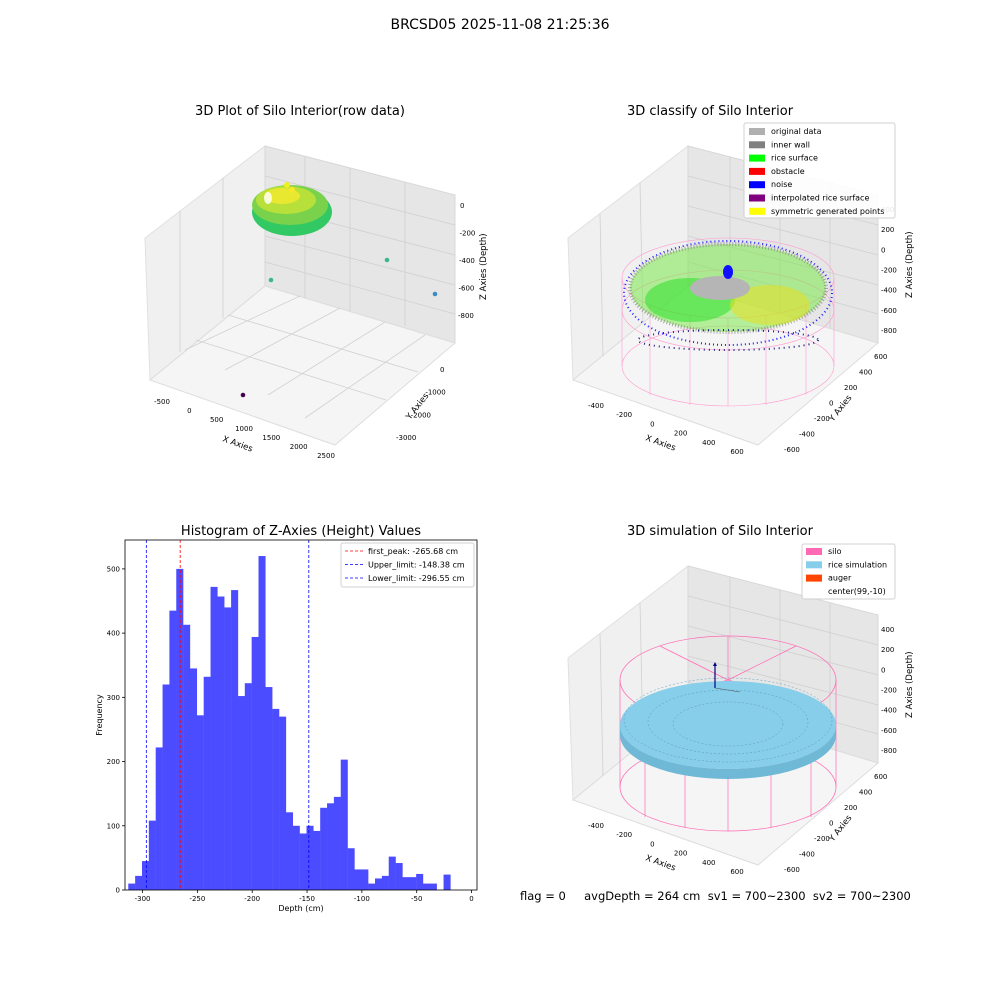  I want to click on raw-outlier-points, so click(339, 327).